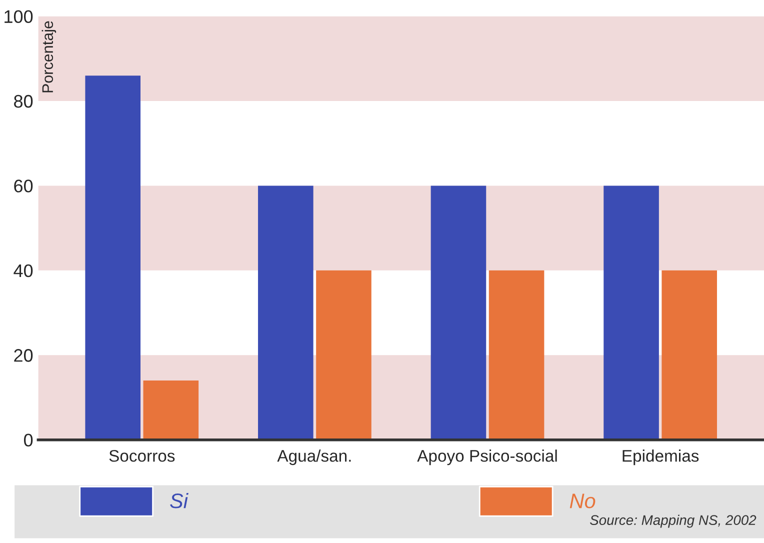 The image size is (764, 543). I want to click on x-tick-label: Socorros, so click(142, 456).